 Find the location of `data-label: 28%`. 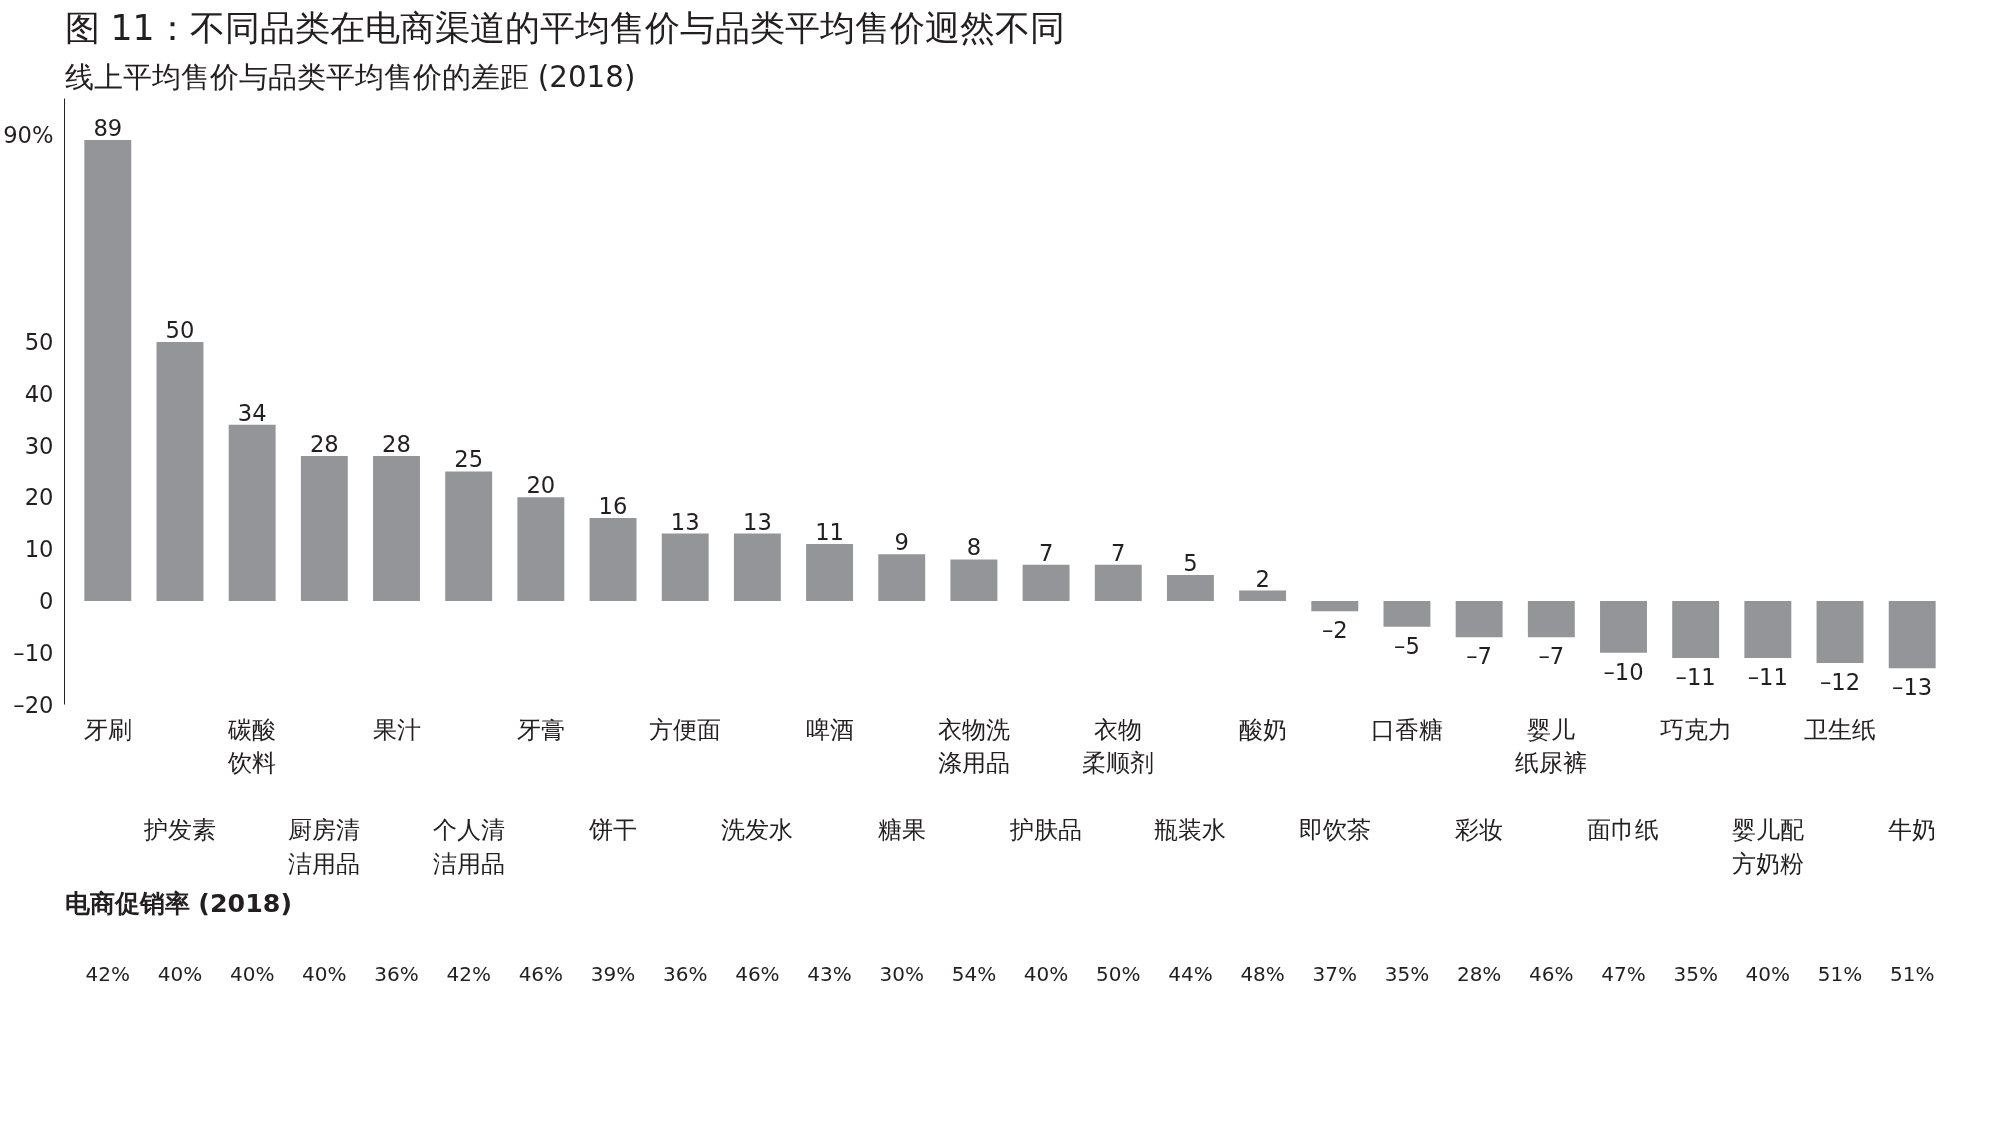

data-label: 28% is located at coordinates (1479, 974).